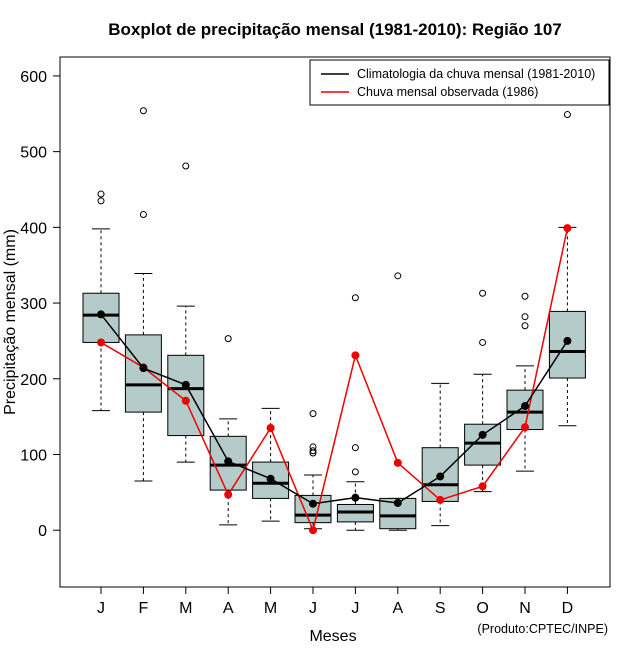  Describe the element at coordinates (33, 77) in the screenshot. I see `y-tick-label: 600` at that location.